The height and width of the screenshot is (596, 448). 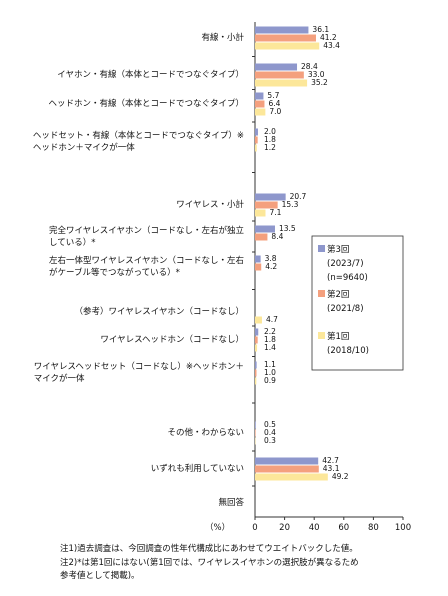 I want to click on x-tick-label: 0, so click(x=255, y=528).